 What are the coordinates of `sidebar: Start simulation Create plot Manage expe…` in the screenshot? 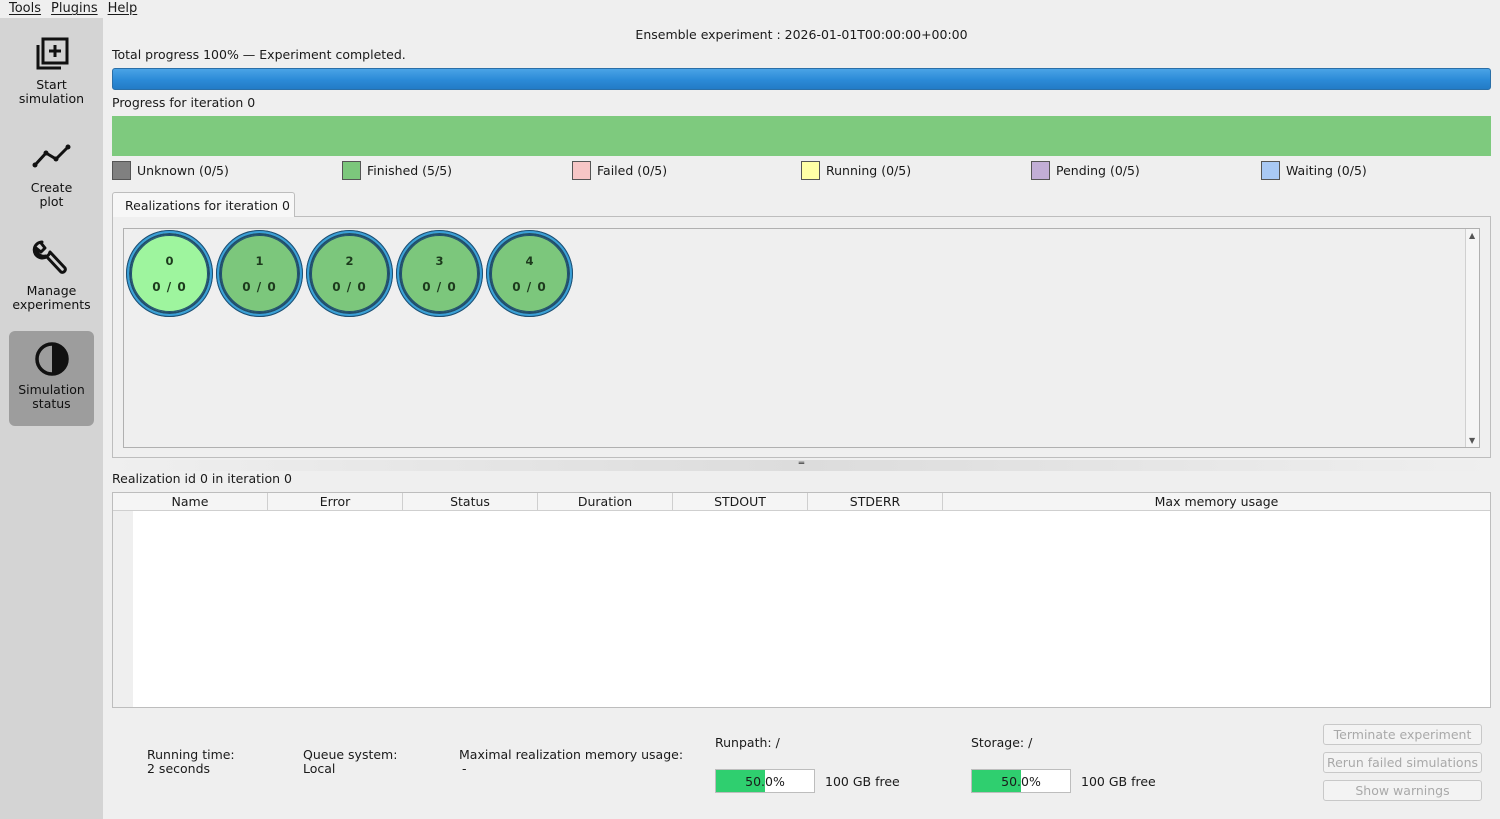 It's located at (51, 418).